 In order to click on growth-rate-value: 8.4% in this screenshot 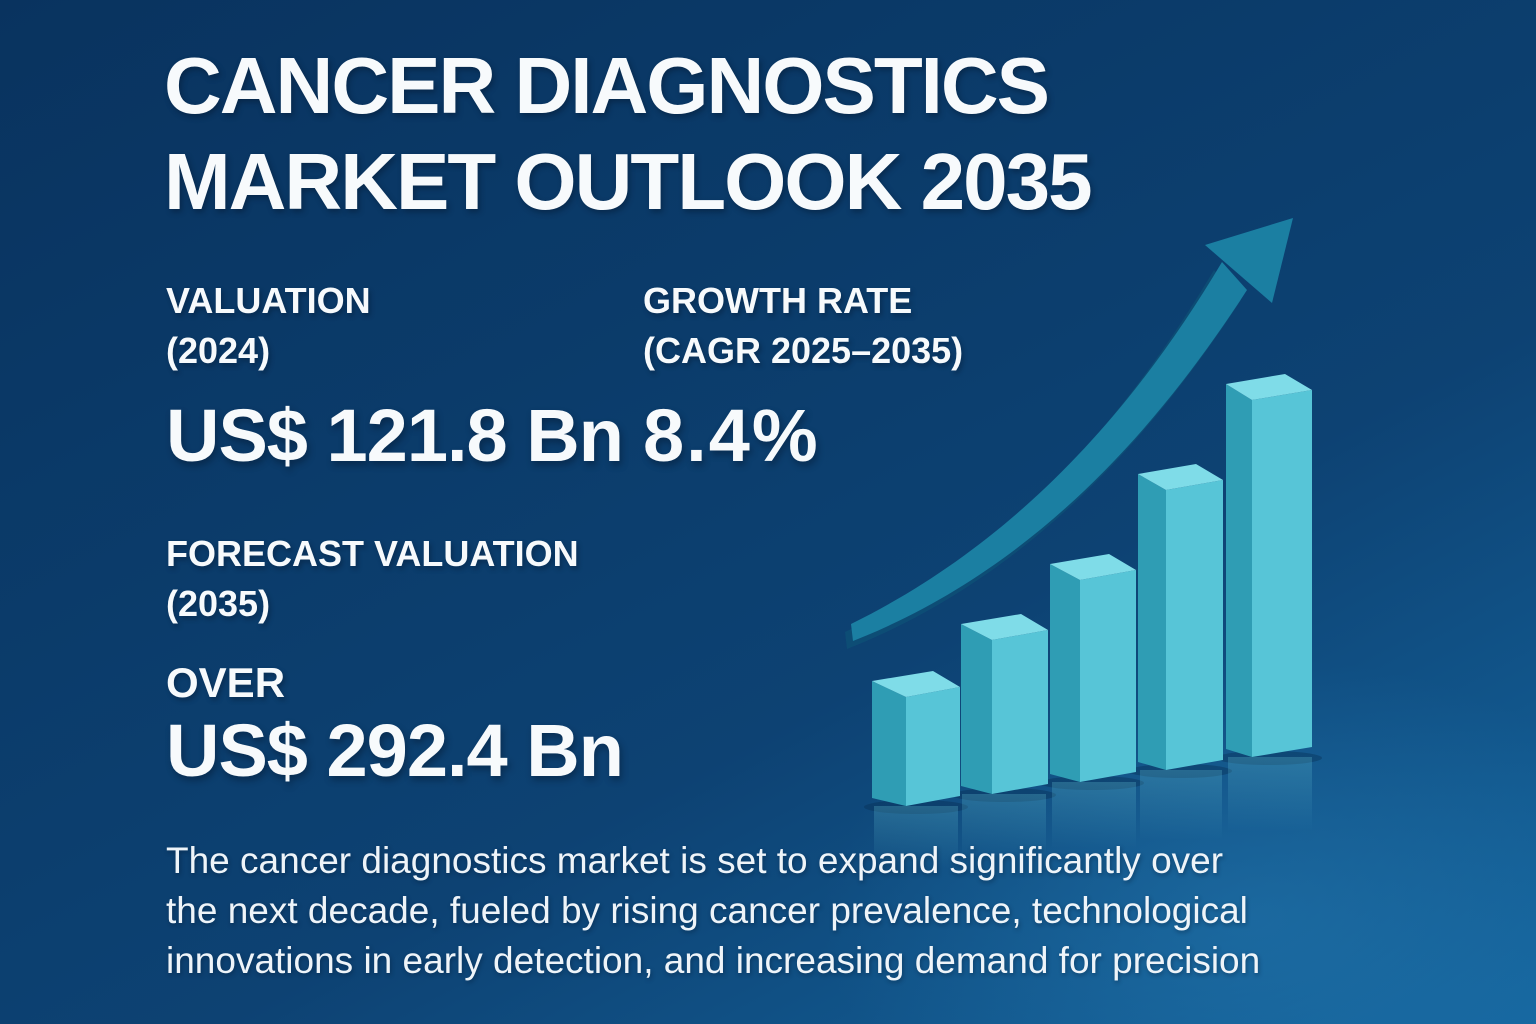, I will do `click(731, 435)`.